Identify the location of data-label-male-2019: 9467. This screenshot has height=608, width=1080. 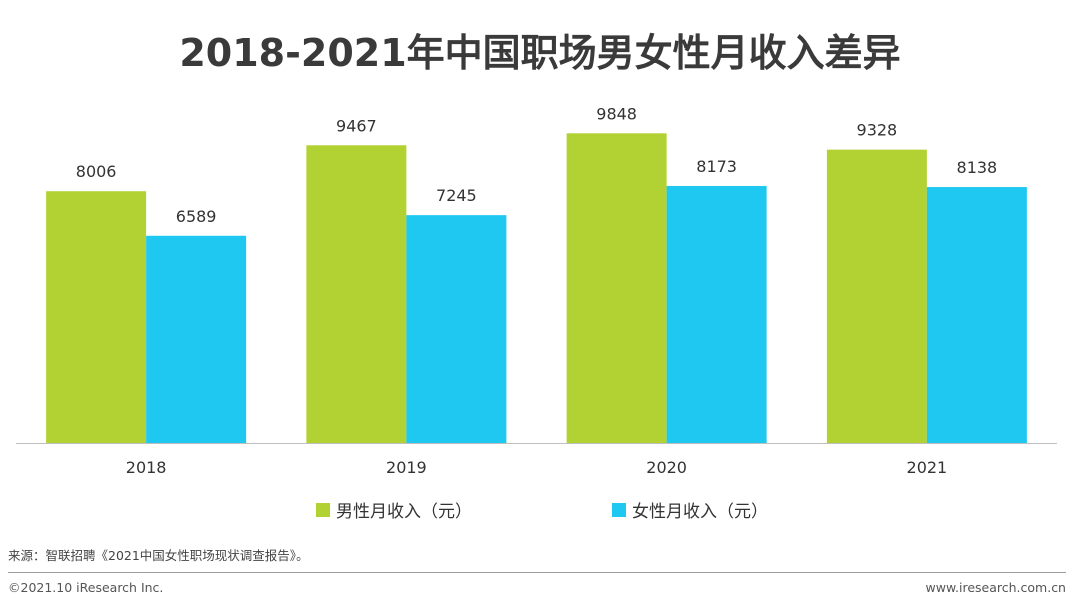
(356, 125).